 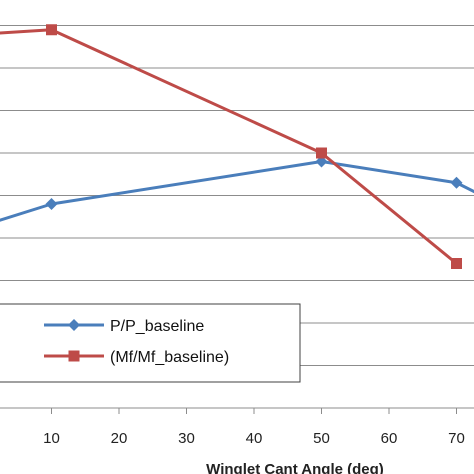 What do you see at coordinates (389, 438) in the screenshot?
I see `x-tick-label: 60` at bounding box center [389, 438].